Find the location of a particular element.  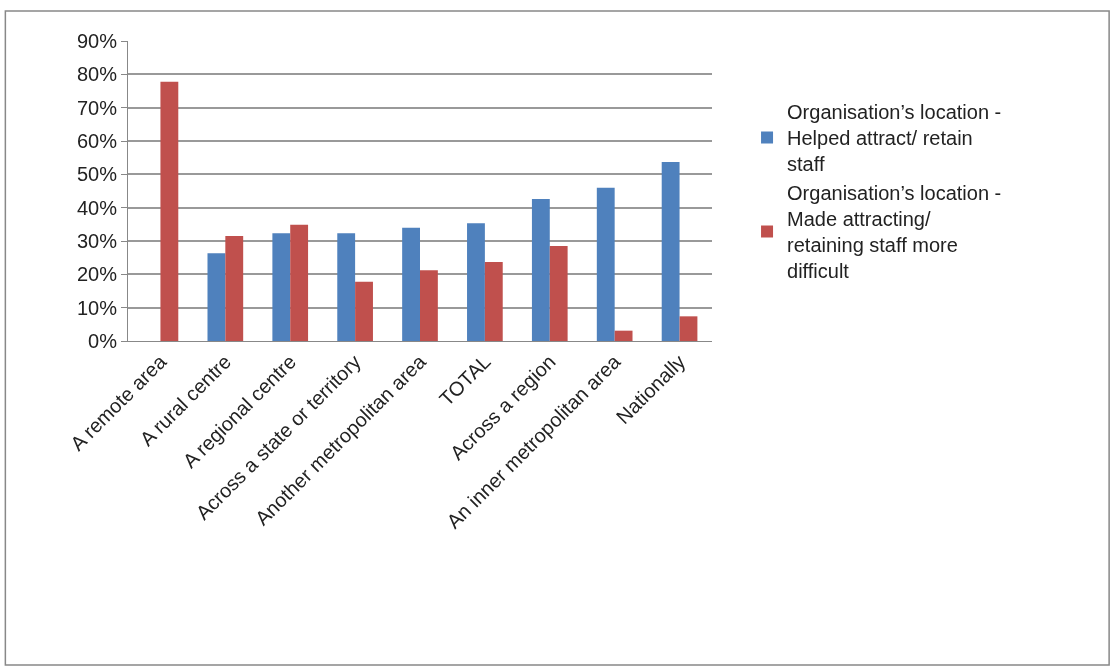

y-tick-label: 20% is located at coordinates (97, 274).